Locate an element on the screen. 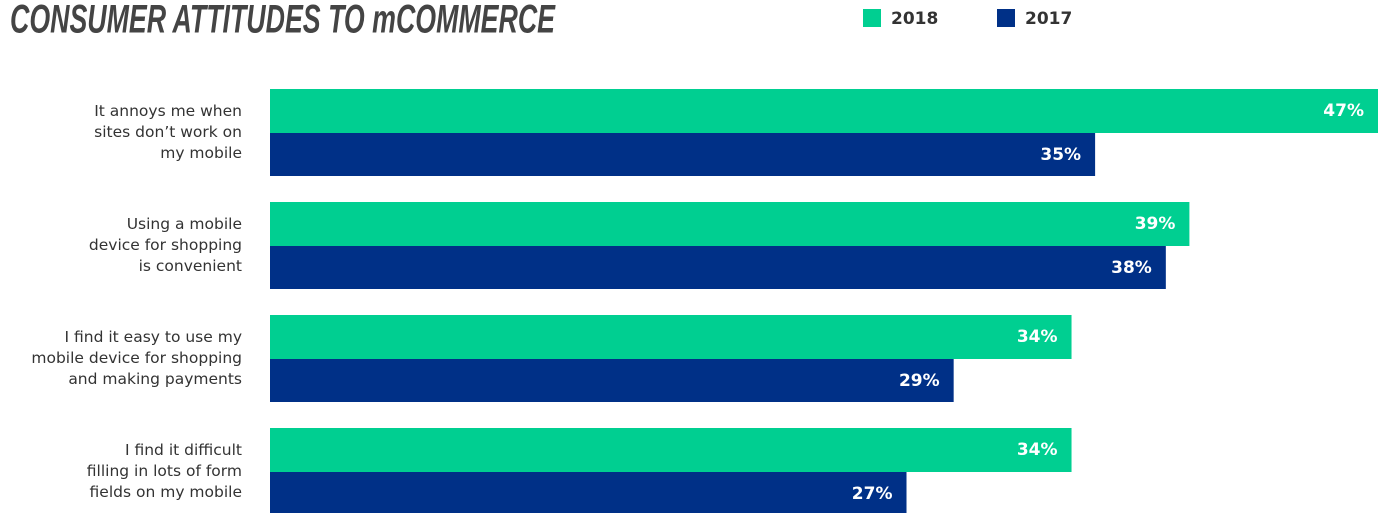 Image resolution: width=1381 pixels, height=513 pixels. legend-label: 2018 is located at coordinates (914, 19).